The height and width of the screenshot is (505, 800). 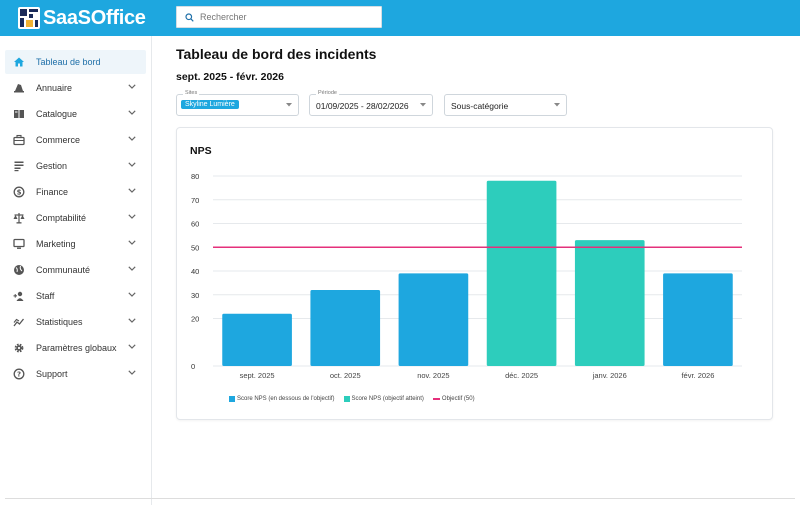 What do you see at coordinates (400, 498) in the screenshot?
I see `bottom-divider` at bounding box center [400, 498].